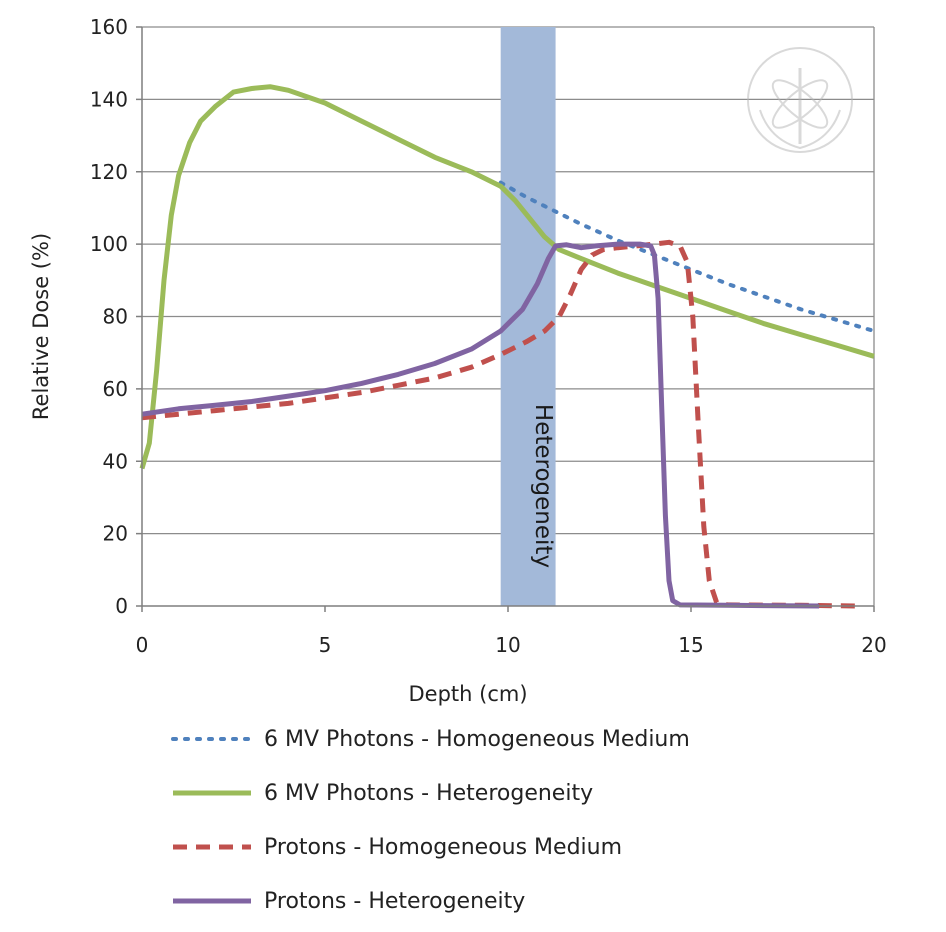  I want to click on y-tick-label: 120, so click(109, 172).